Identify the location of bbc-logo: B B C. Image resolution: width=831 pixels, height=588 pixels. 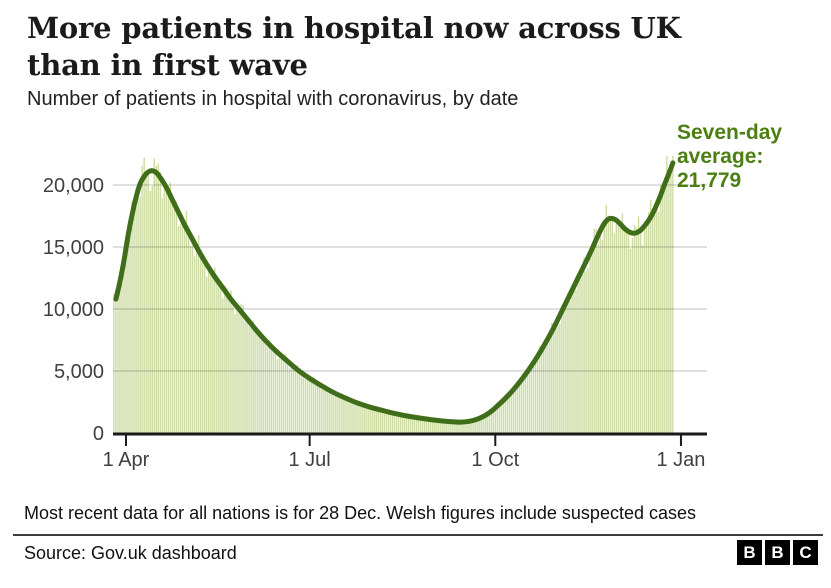
(777, 552).